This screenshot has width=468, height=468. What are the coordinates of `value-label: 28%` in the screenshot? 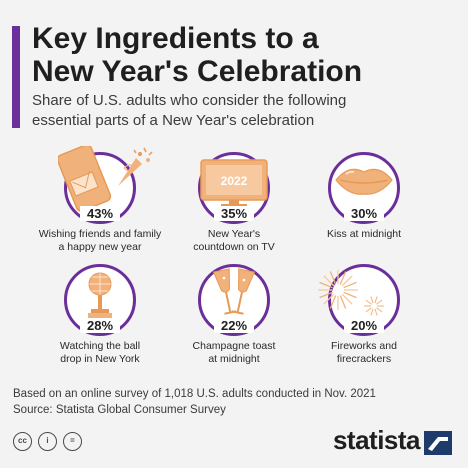 It's located at (100, 325).